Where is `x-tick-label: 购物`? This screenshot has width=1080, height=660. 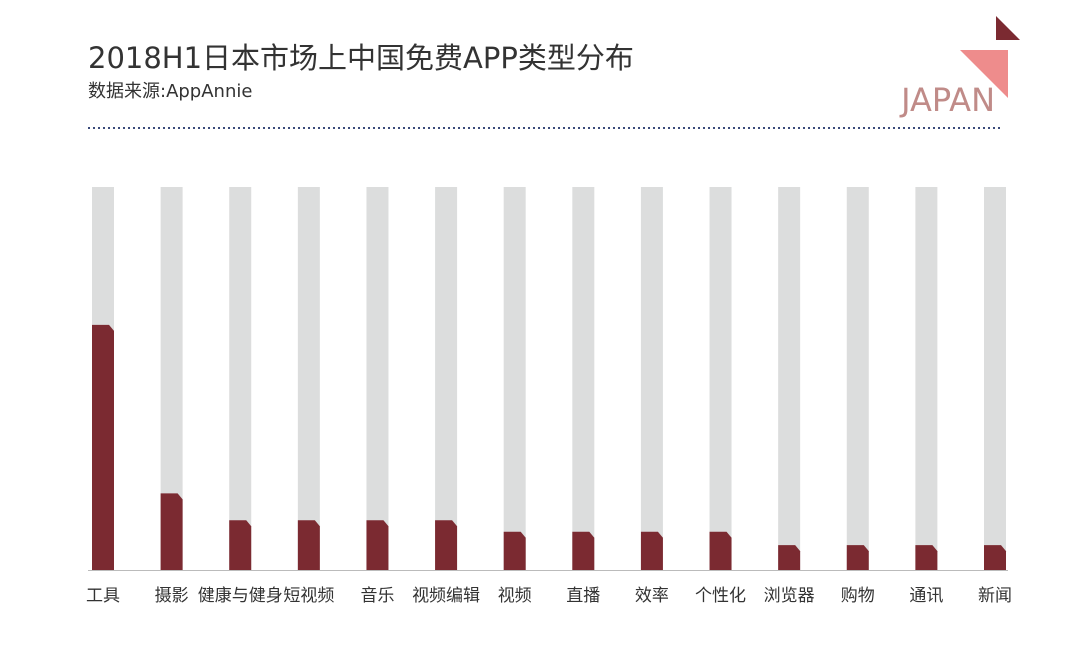
x-tick-label: 购物 is located at coordinates (858, 596).